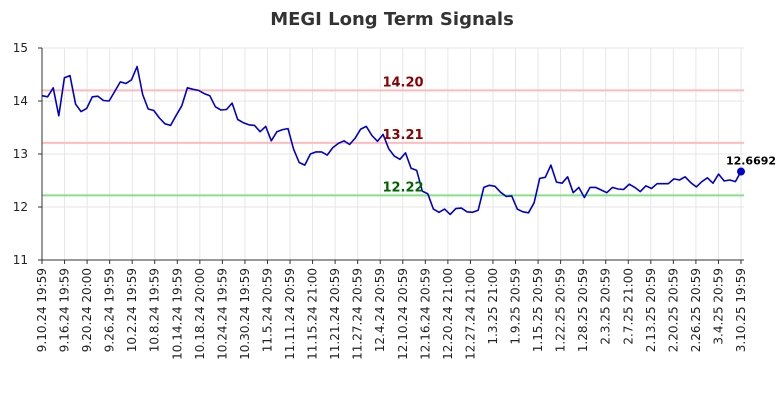 Image resolution: width=784 pixels, height=400 pixels. What do you see at coordinates (267, 310) in the screenshot?
I see `x-tick-label: 11.5.24 20:59` at bounding box center [267, 310].